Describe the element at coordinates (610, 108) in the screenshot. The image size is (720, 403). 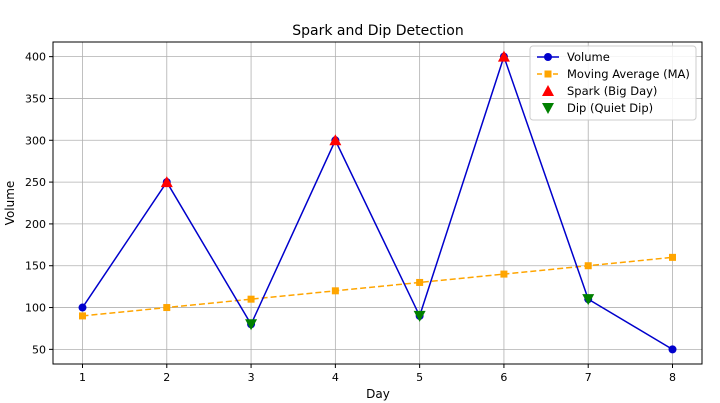
I see `legend-label-dip: Dip (Quiet Dip)` at that location.